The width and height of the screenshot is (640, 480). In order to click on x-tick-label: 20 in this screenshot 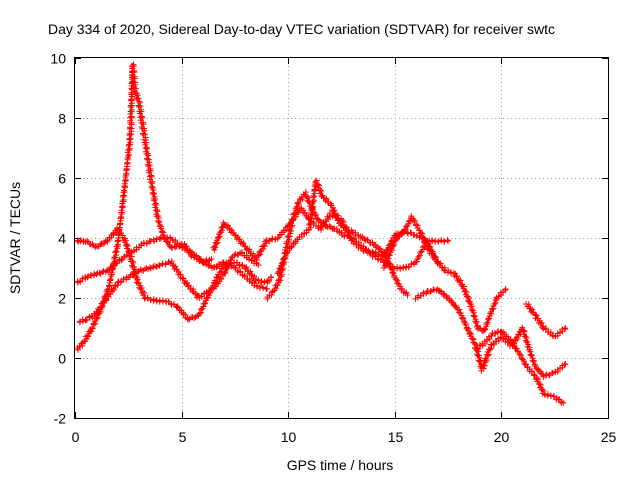, I will do `click(502, 437)`.